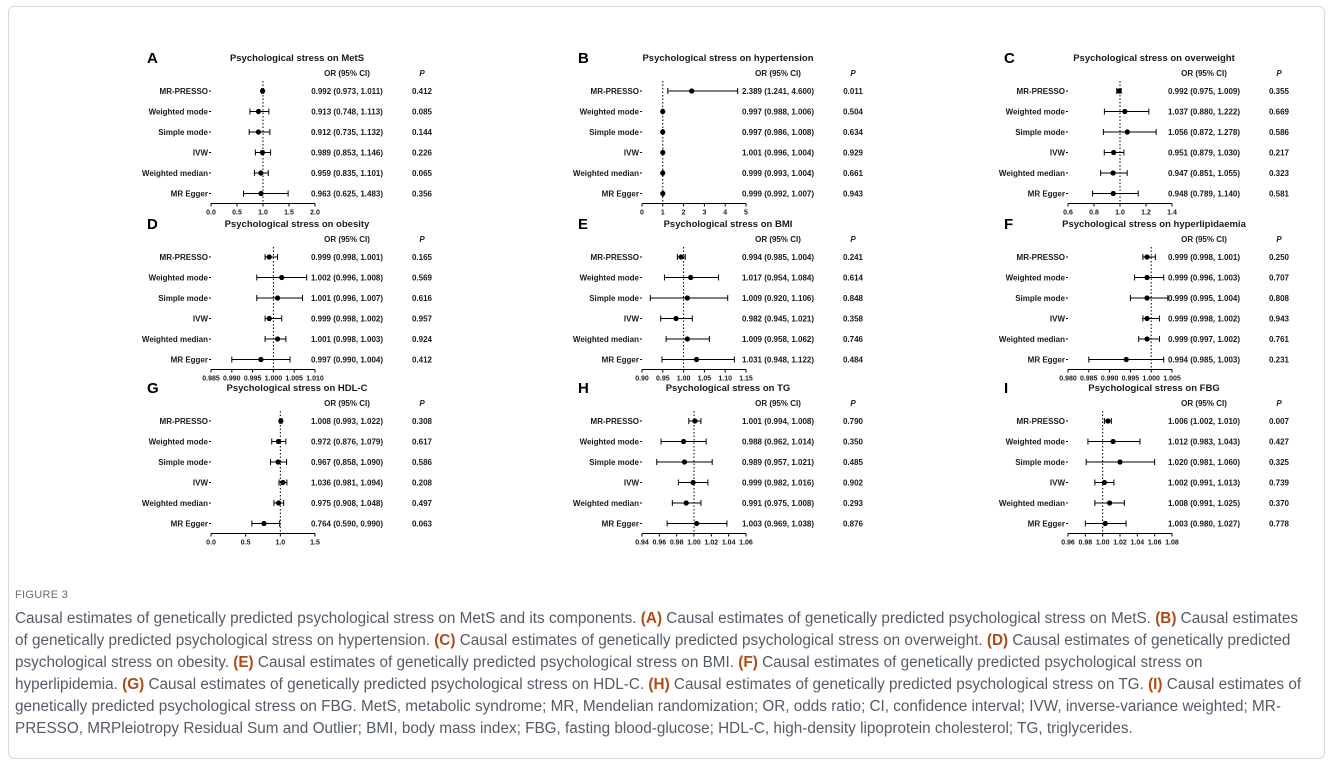 This screenshot has height=767, width=1333. I want to click on x-tick-label: 0.90, so click(642, 379).